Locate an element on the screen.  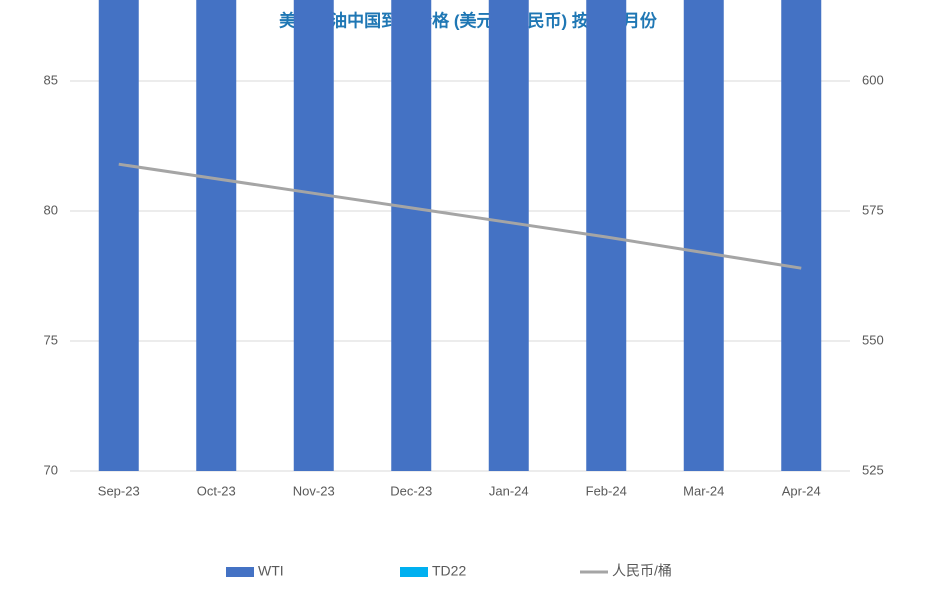
x-tick-label: Oct-23 is located at coordinates (216, 490).